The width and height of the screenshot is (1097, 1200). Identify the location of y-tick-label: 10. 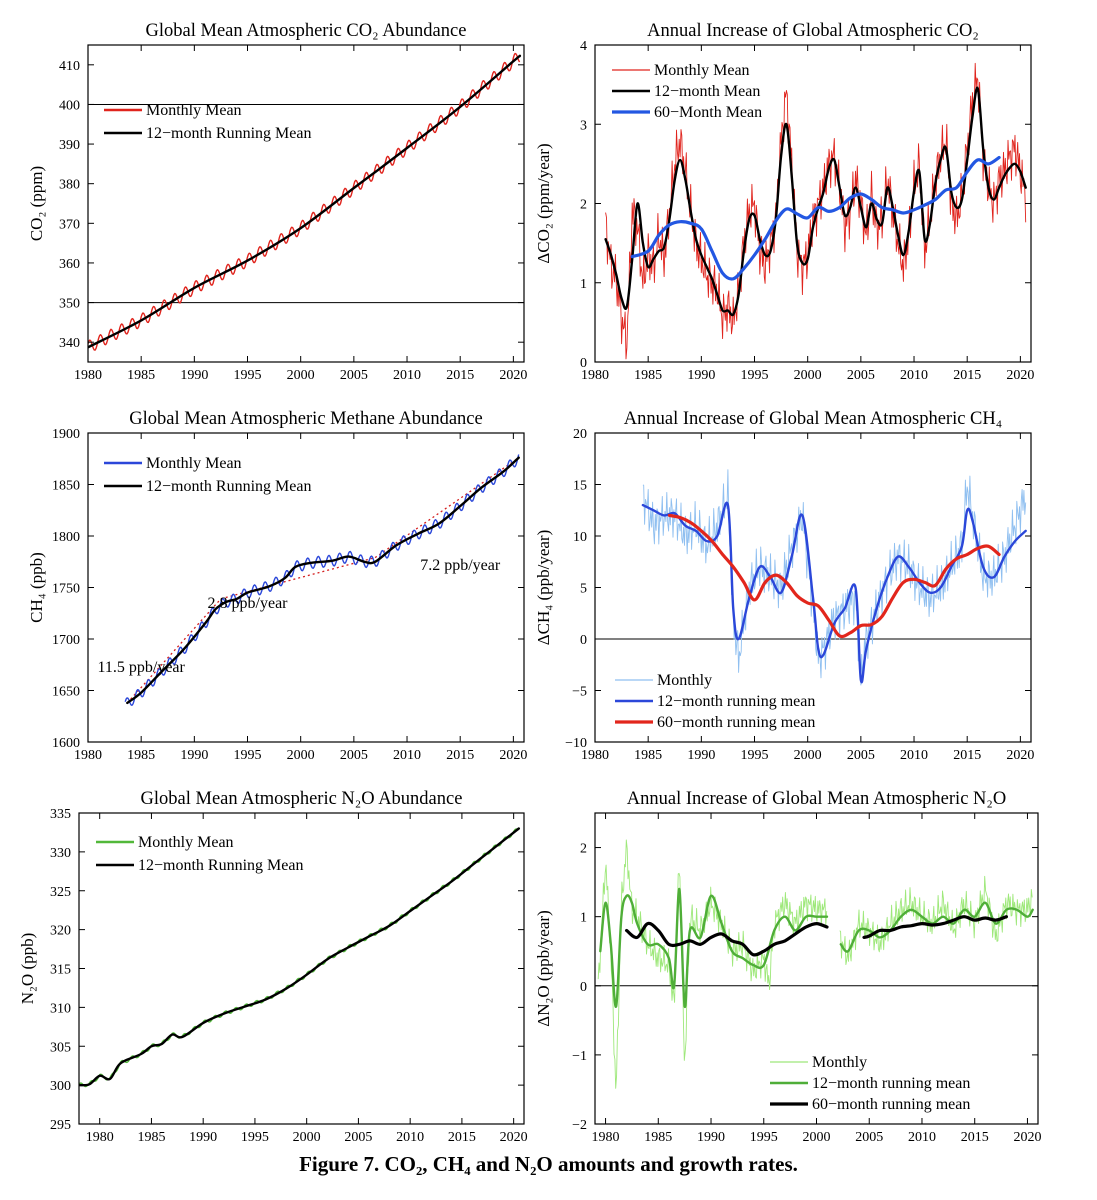
(580, 537).